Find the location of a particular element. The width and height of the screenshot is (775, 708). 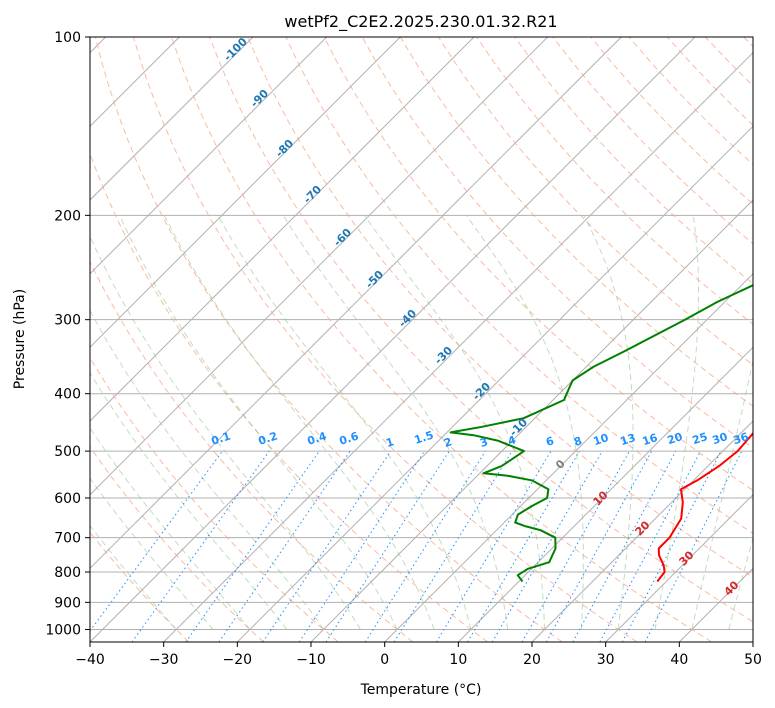

dry-adiabat-label: -100 is located at coordinates (235, 49).